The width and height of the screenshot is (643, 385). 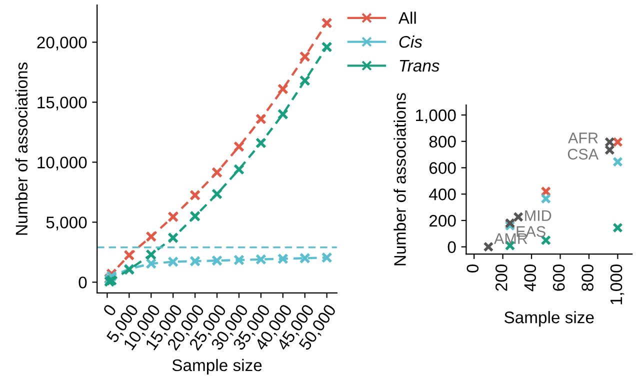 What do you see at coordinates (583, 154) in the screenshot?
I see `annotation: CSA` at bounding box center [583, 154].